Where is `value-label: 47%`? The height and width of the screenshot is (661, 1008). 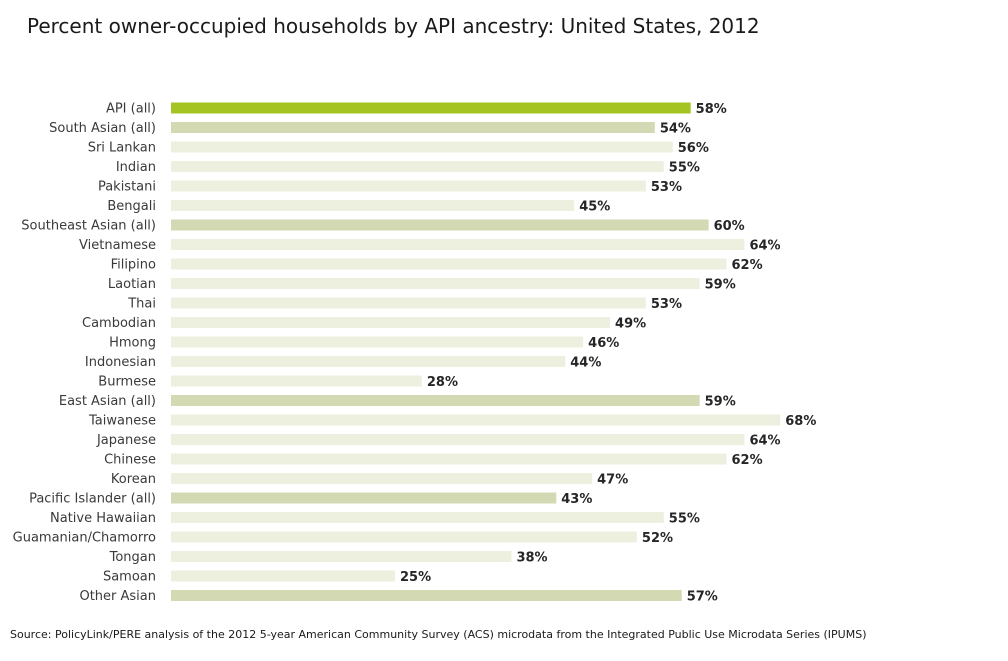
value-label: 47% is located at coordinates (612, 480).